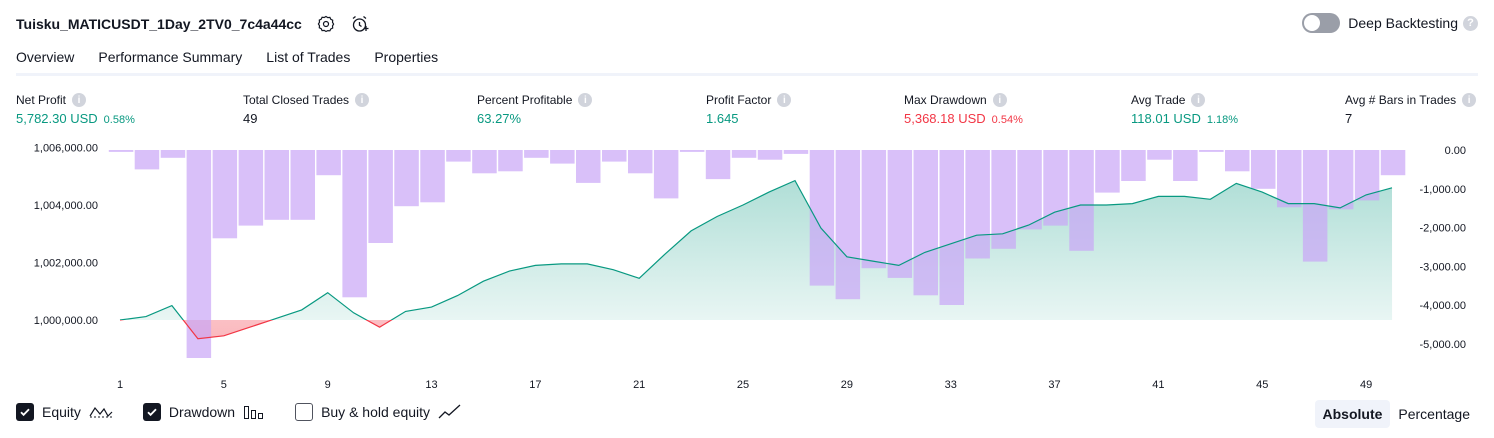 This screenshot has width=1494, height=438. What do you see at coordinates (951, 385) in the screenshot?
I see `x-axis-tick: 33` at bounding box center [951, 385].